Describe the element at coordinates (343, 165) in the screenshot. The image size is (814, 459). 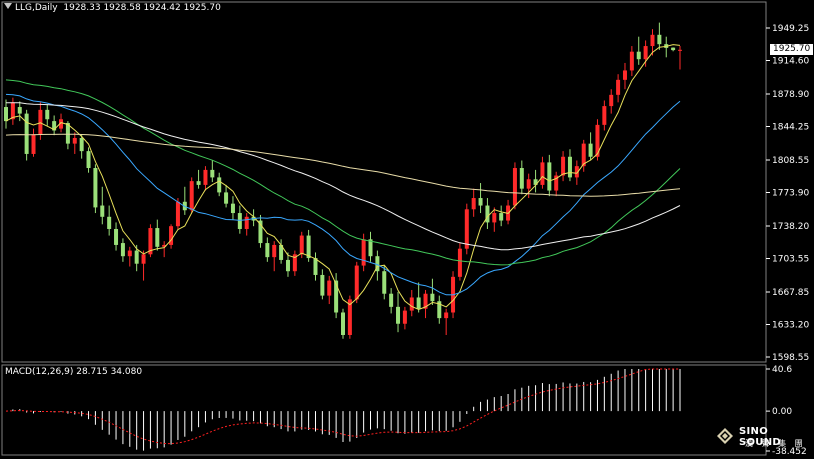
I see `ma-120-line` at that location.